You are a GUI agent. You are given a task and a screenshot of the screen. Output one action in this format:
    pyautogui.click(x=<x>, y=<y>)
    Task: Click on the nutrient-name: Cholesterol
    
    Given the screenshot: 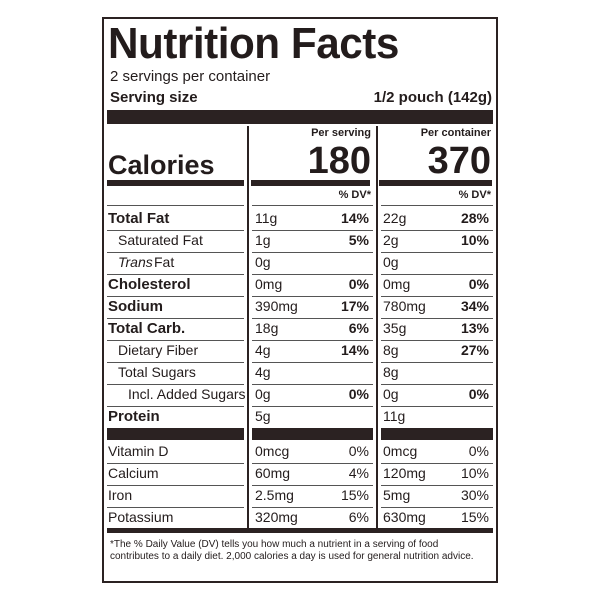 What is the action you would take?
    pyautogui.click(x=149, y=284)
    